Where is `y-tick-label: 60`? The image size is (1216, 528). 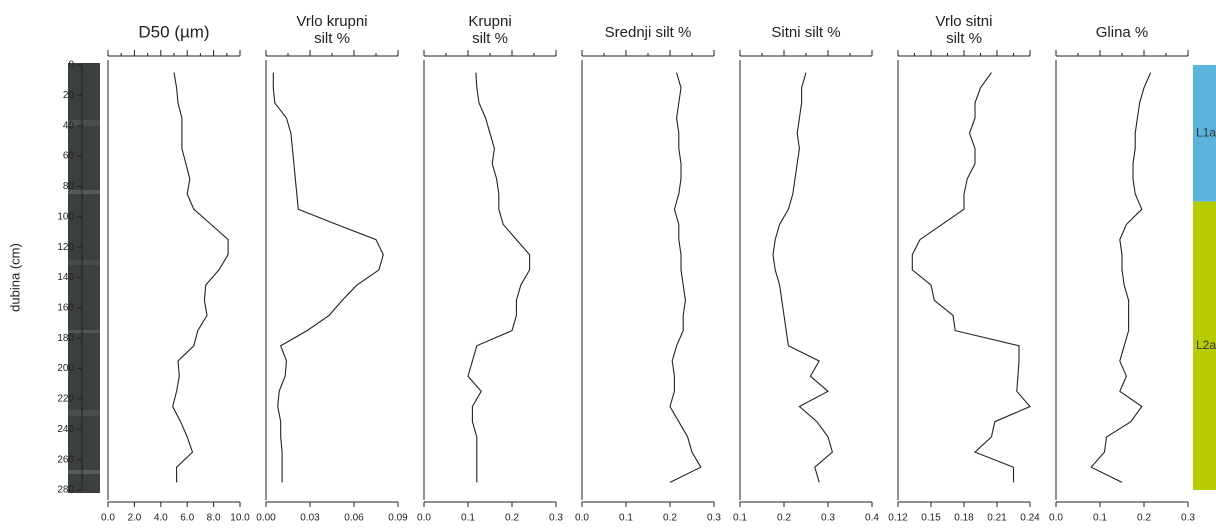 y-tick-label: 60 is located at coordinates (69, 156).